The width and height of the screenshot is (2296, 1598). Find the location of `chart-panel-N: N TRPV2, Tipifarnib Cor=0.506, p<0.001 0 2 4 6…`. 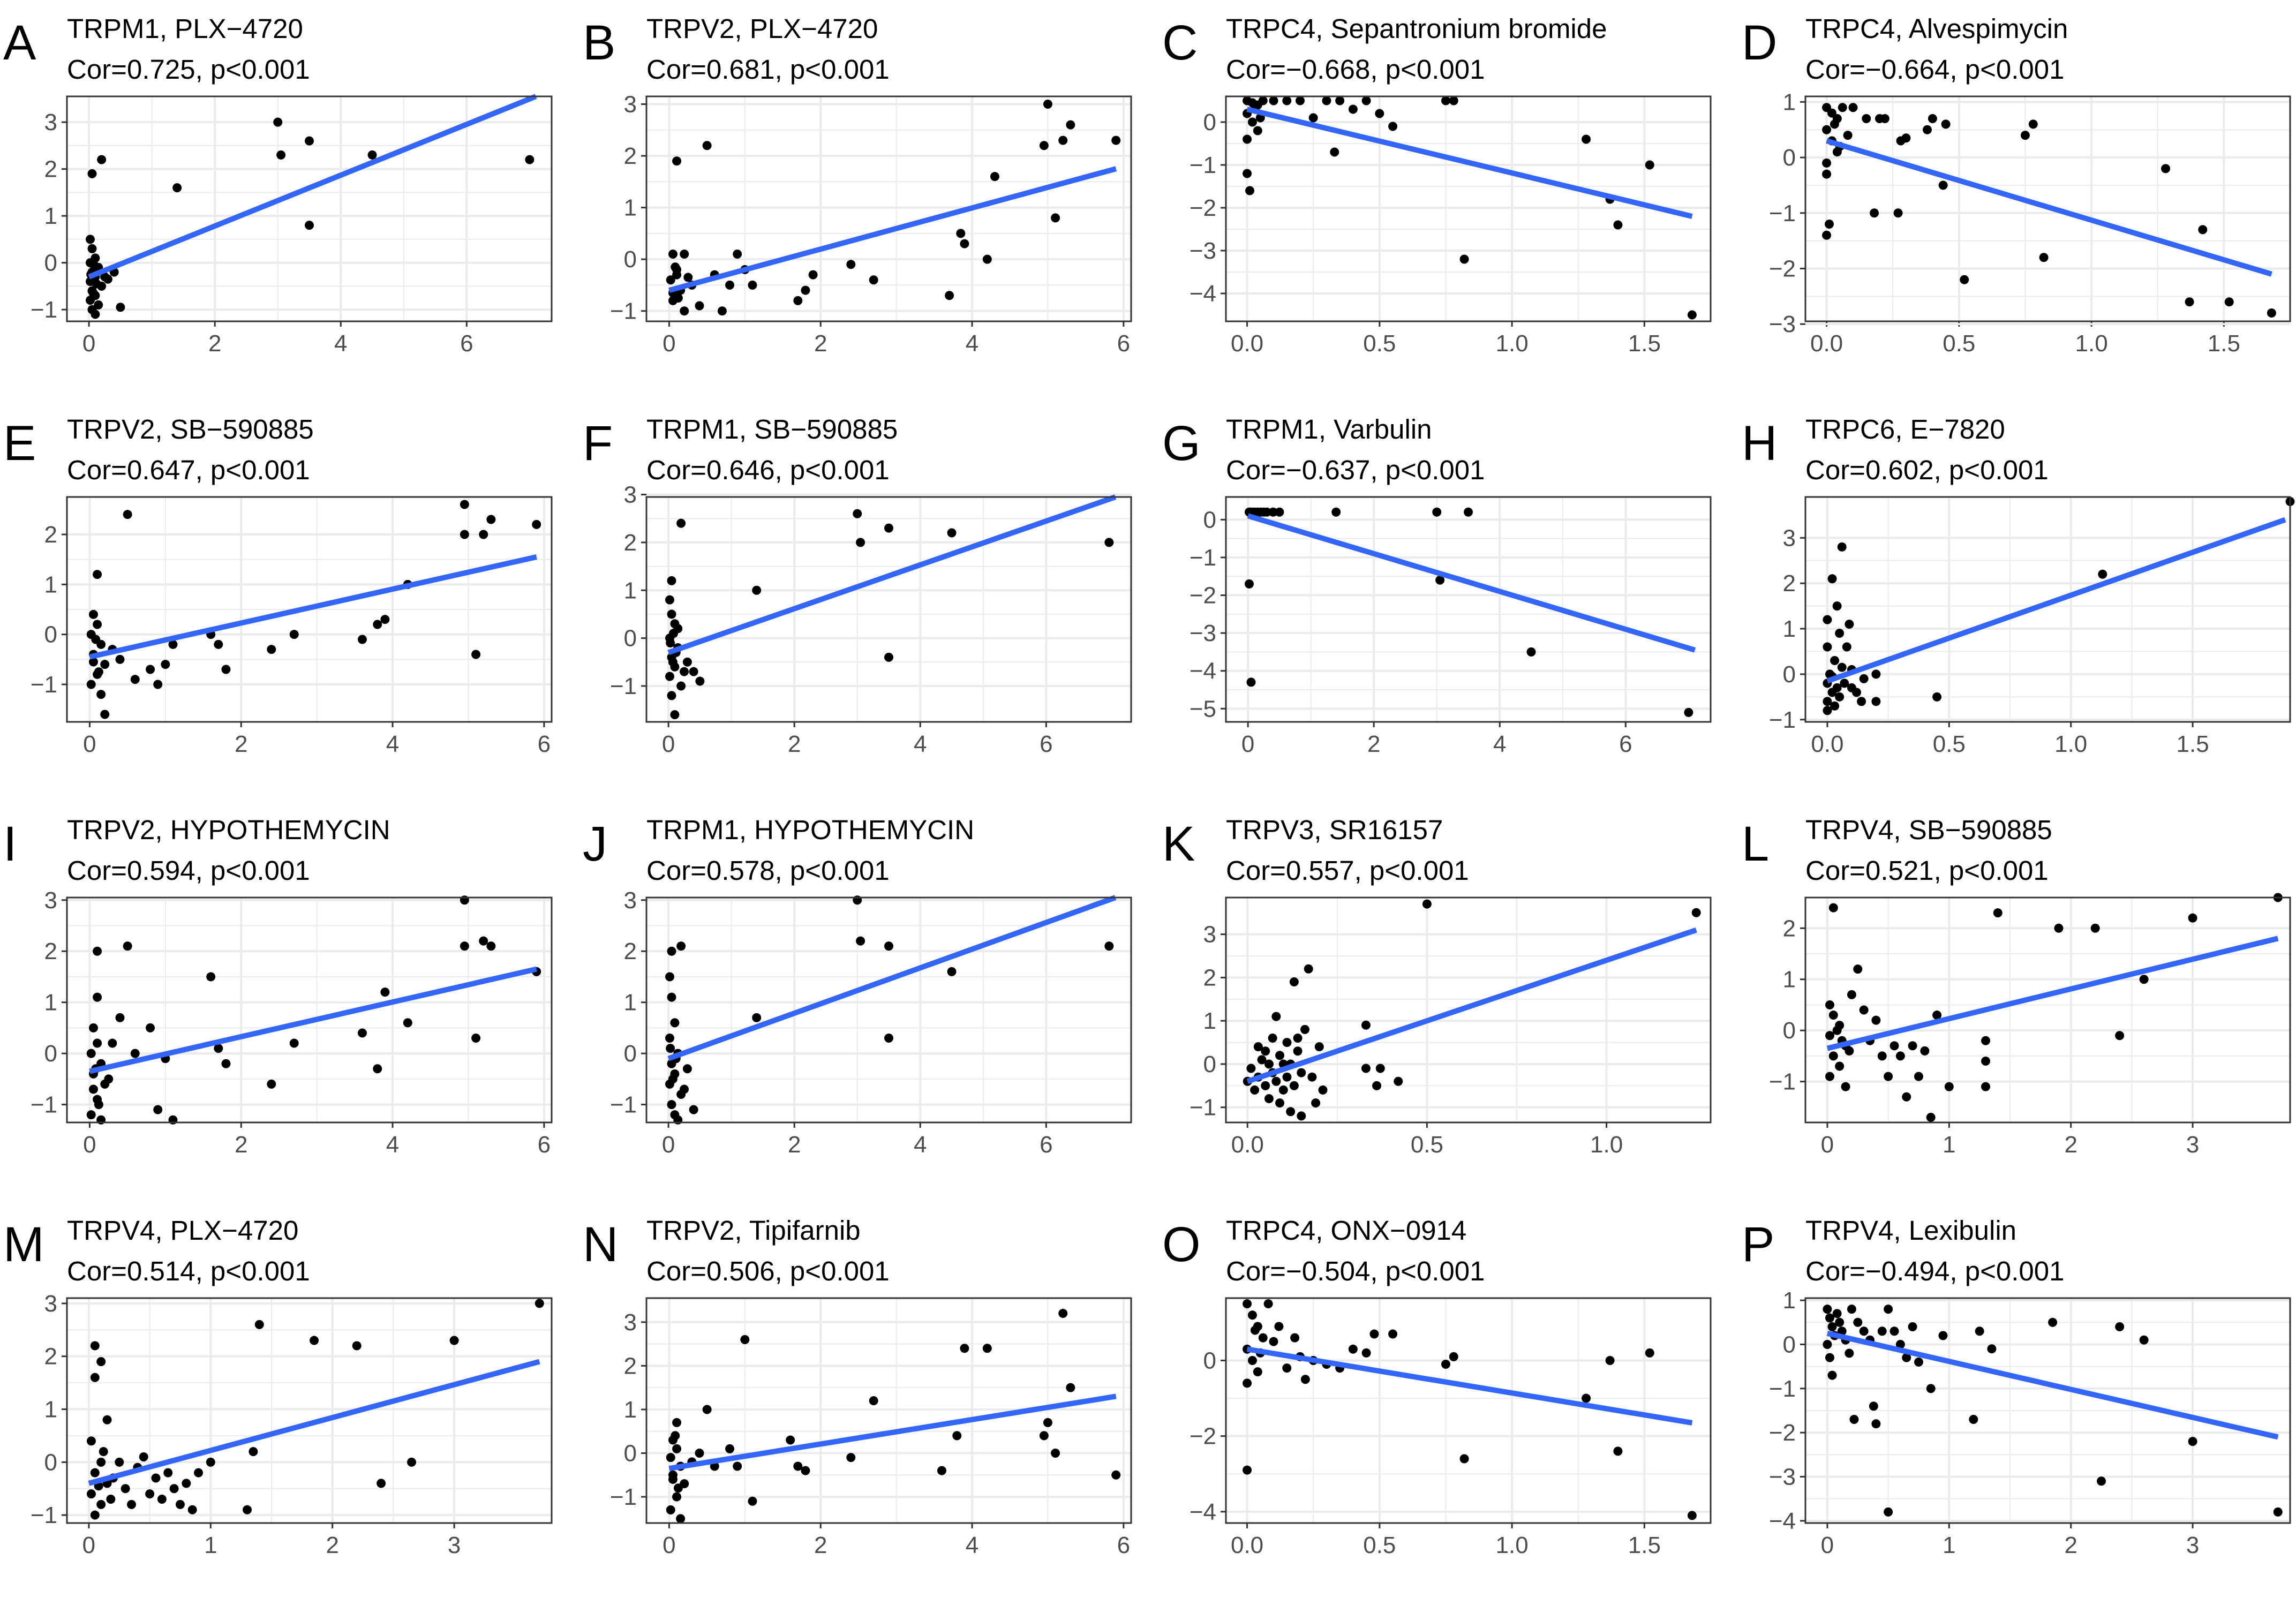

chart-panel-N: N TRPV2, Tipifarnib Cor=0.506, p<0.001 0 2 4 6… is located at coordinates (866, 1400).